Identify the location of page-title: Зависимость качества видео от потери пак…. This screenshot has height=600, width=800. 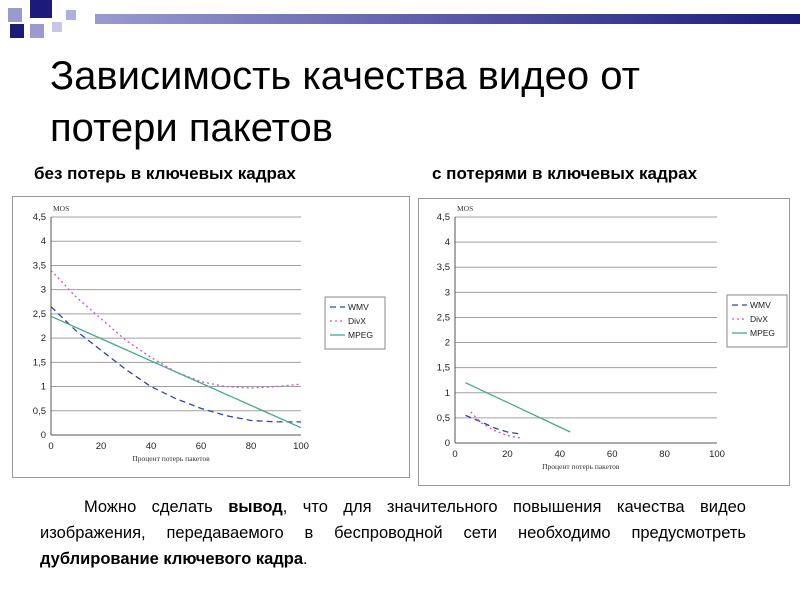
(345, 102).